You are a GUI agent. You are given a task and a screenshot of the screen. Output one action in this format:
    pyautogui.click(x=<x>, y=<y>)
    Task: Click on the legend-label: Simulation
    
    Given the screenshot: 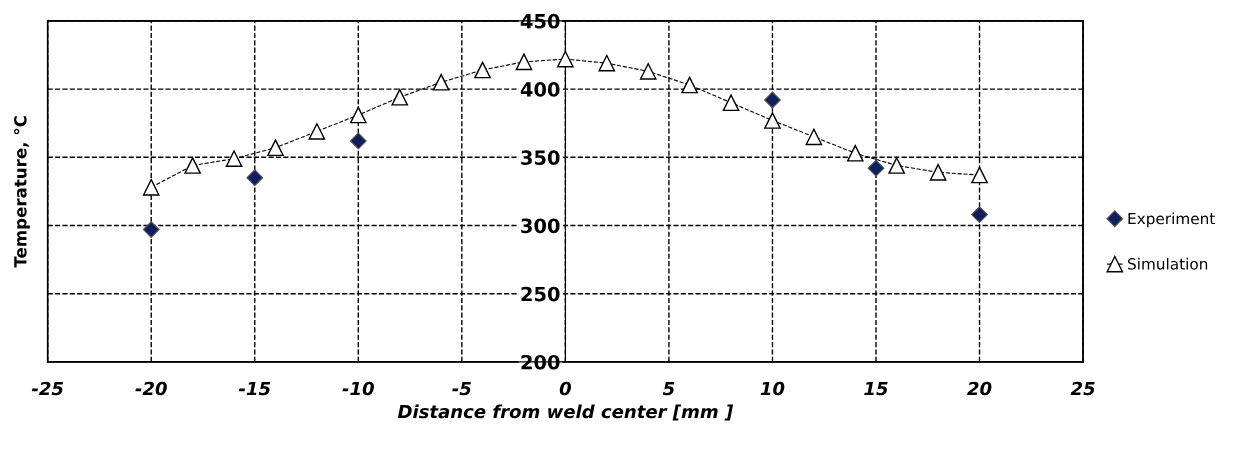 What is the action you would take?
    pyautogui.click(x=1168, y=263)
    